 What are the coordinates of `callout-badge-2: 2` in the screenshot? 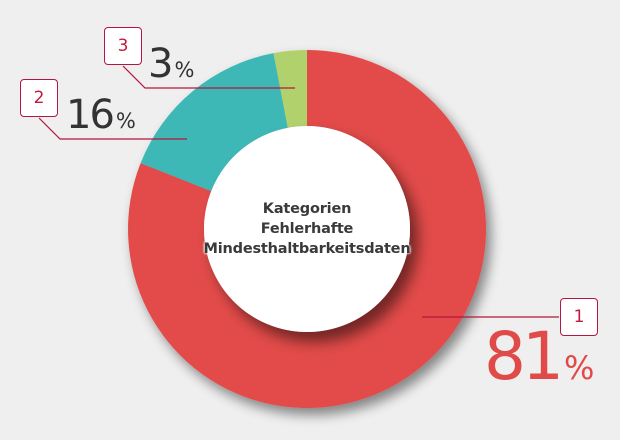 It's located at (39, 98).